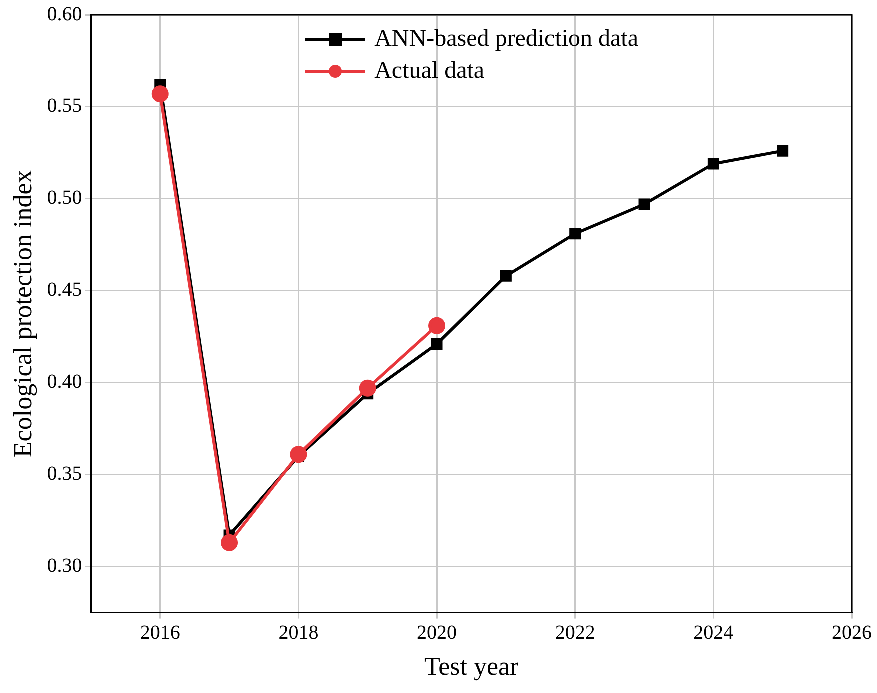 Image resolution: width=877 pixels, height=693 pixels. What do you see at coordinates (64, 14) in the screenshot?
I see `y-tick-label: 0.60` at bounding box center [64, 14].